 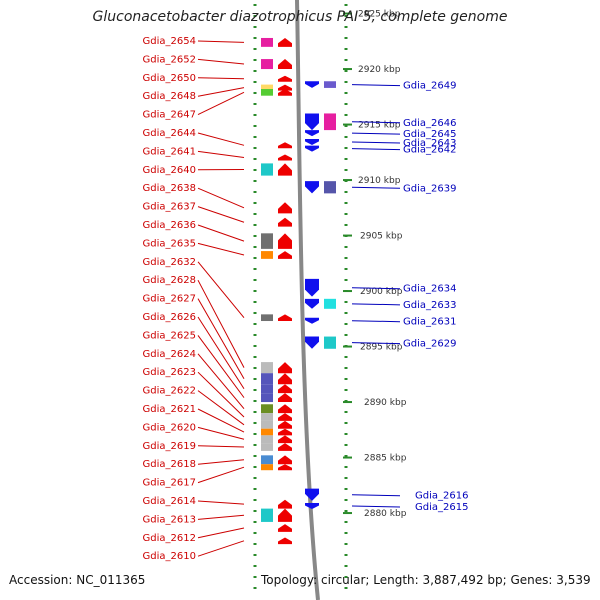 What do you see at coordinates (169, 372) in the screenshot?
I see `gene-label: Gdia_2623` at bounding box center [169, 372].